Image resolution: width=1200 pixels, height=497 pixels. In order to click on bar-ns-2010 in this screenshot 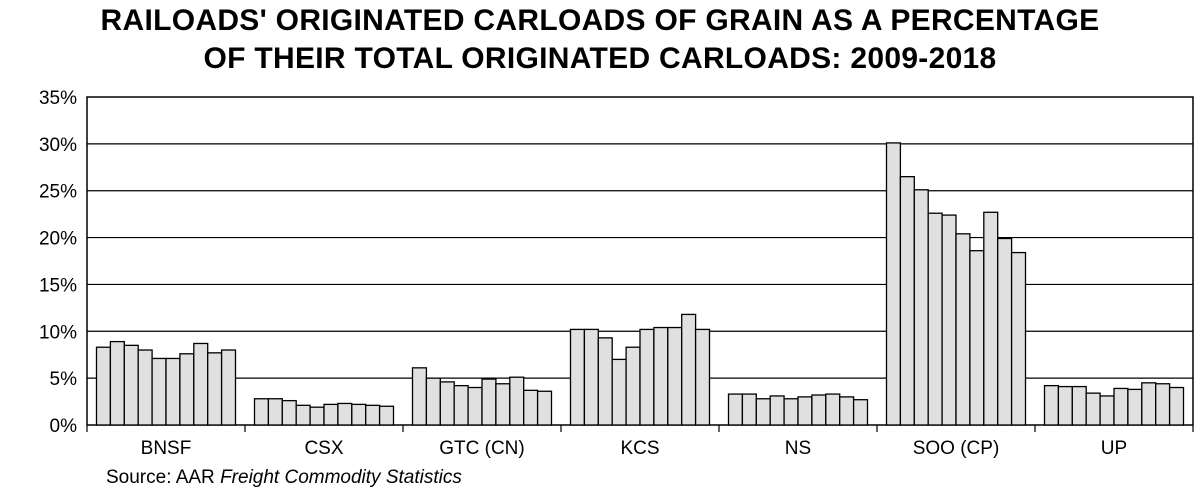, I will do `click(749, 409)`.